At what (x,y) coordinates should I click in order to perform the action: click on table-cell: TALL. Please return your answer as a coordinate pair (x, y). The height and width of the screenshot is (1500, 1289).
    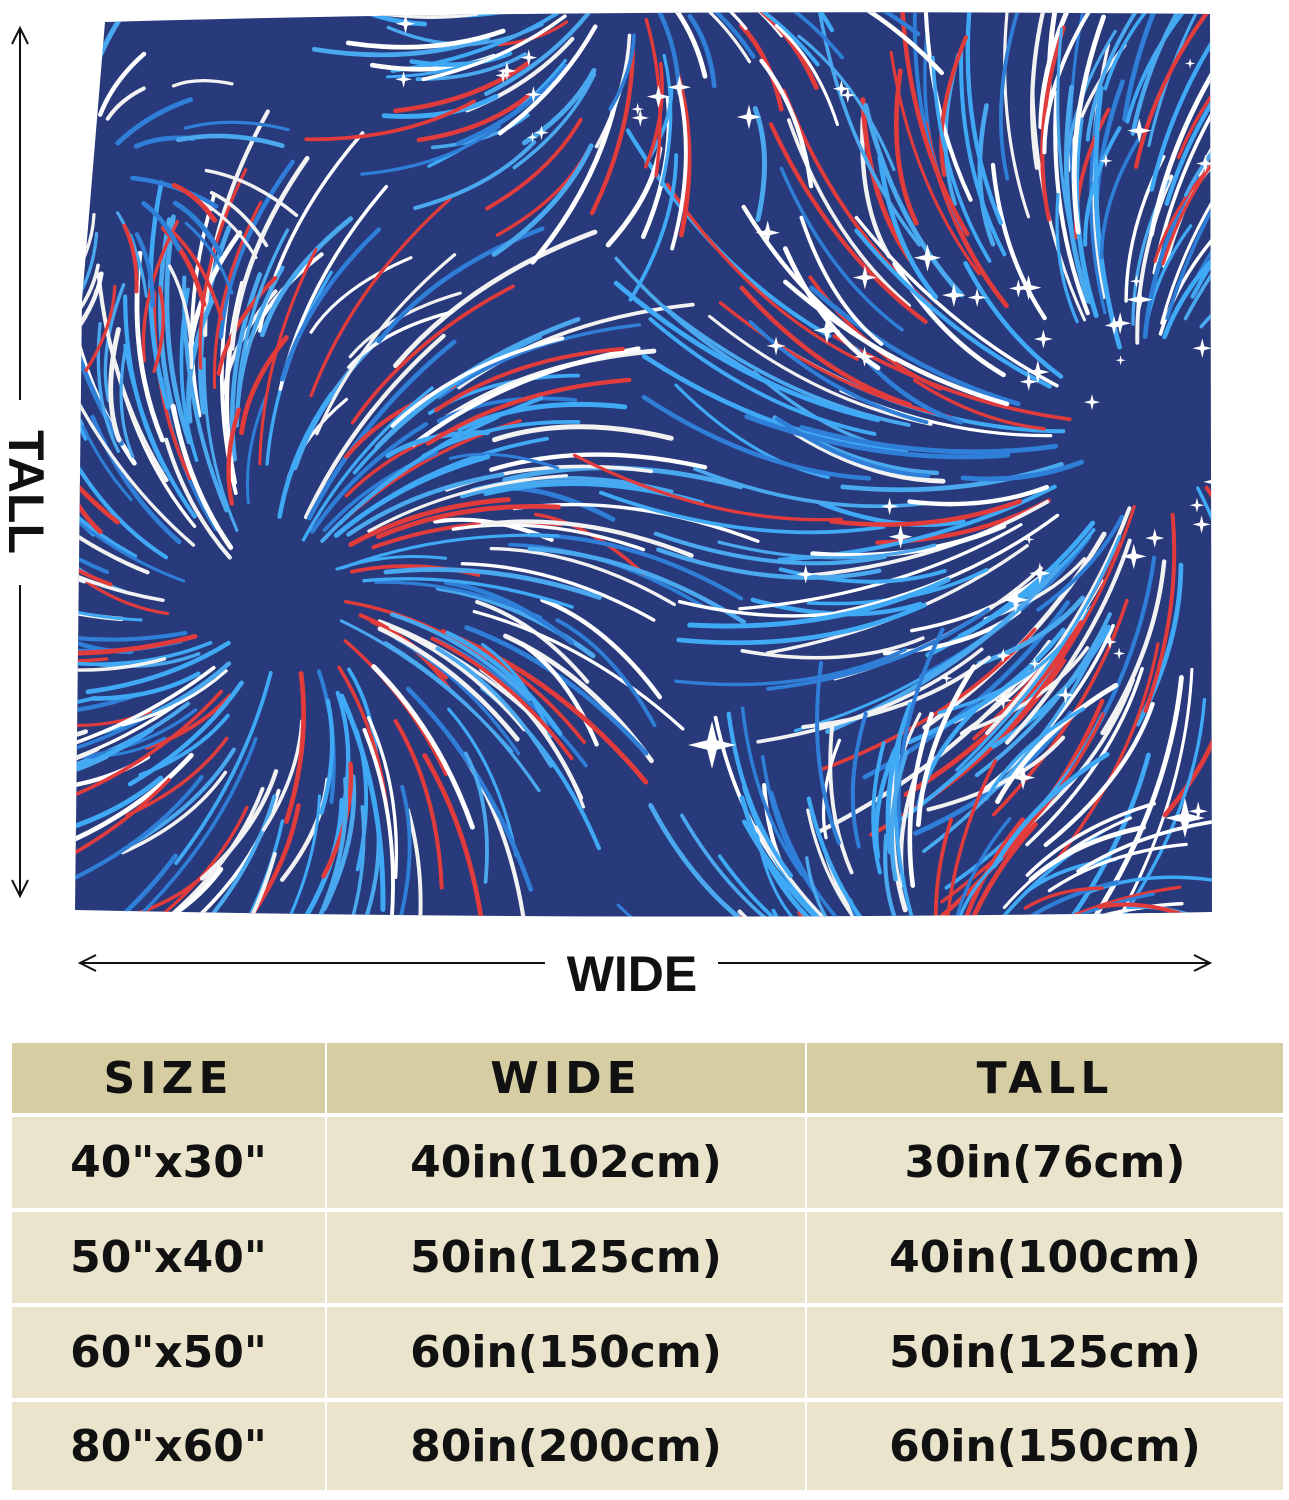
    Looking at the image, I should click on (1045, 1078).